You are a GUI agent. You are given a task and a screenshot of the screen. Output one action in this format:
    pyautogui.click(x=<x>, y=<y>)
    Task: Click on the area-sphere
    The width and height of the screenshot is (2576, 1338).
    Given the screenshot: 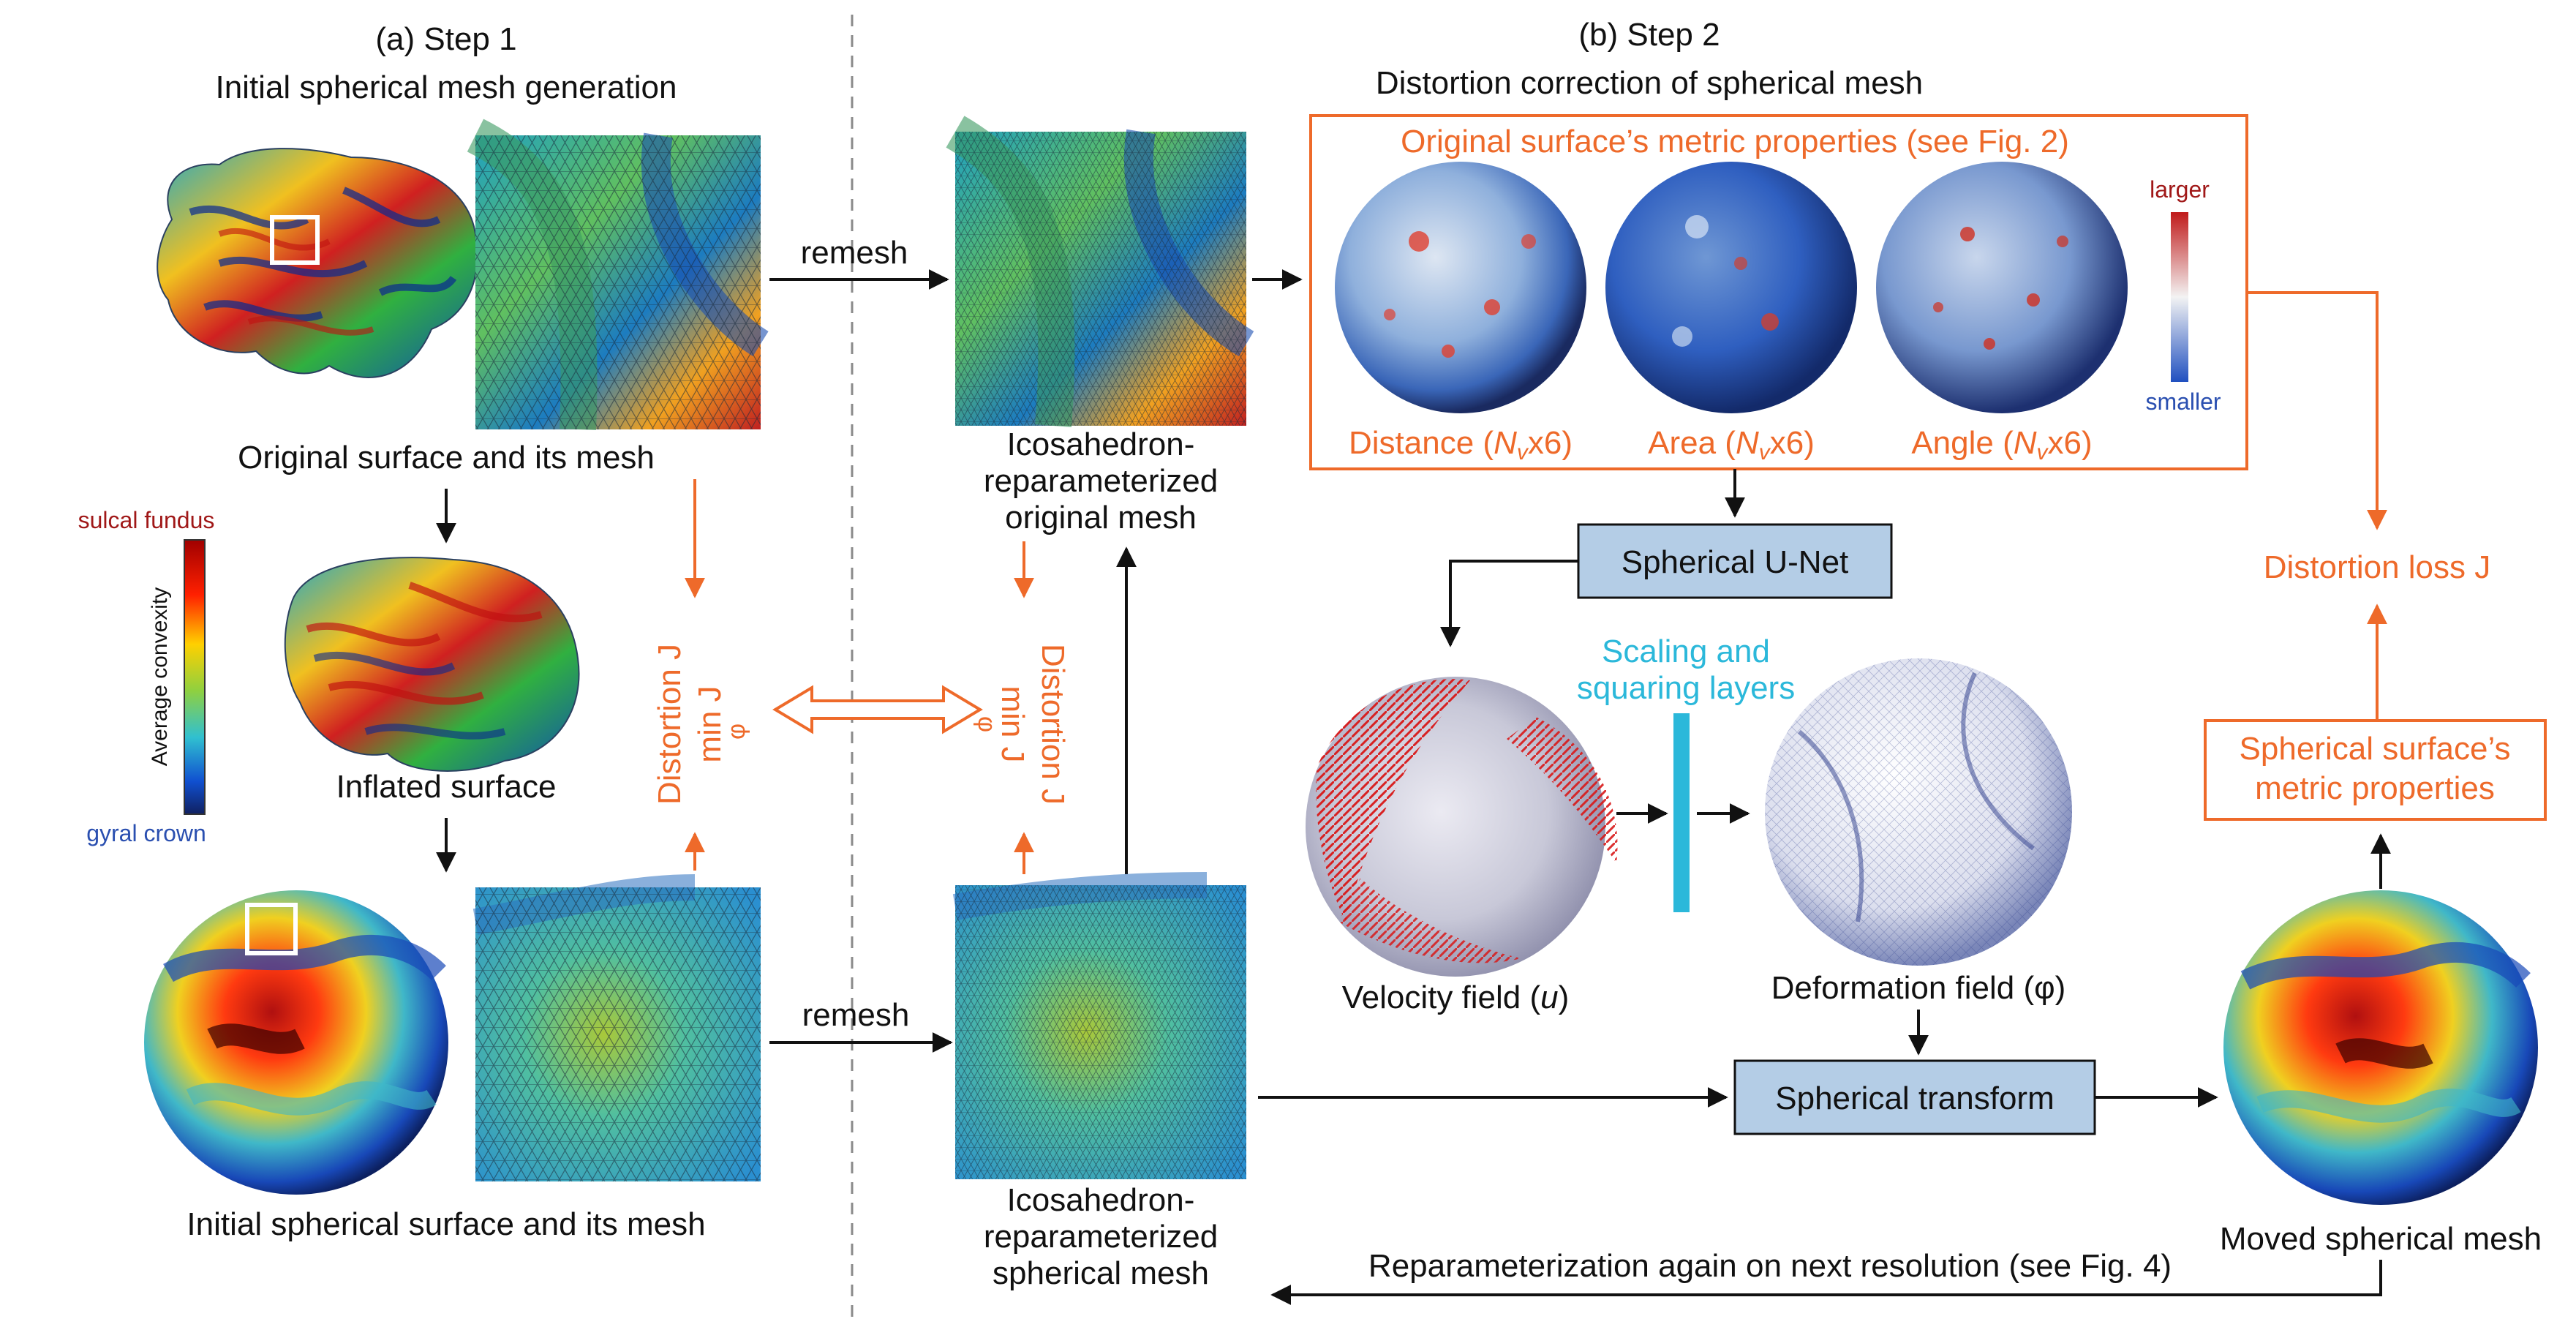 What is the action you would take?
    pyautogui.click(x=1731, y=287)
    